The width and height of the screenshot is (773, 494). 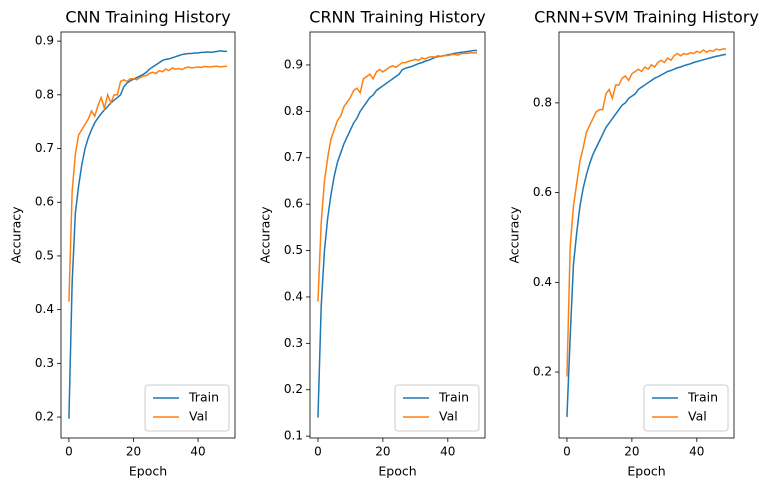 I want to click on subplot-title: CNN Training History, so click(x=147, y=17).